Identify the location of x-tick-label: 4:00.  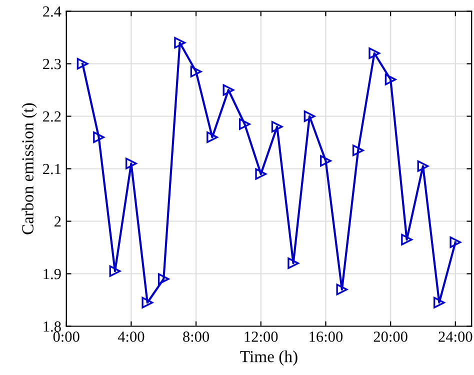
(131, 337).